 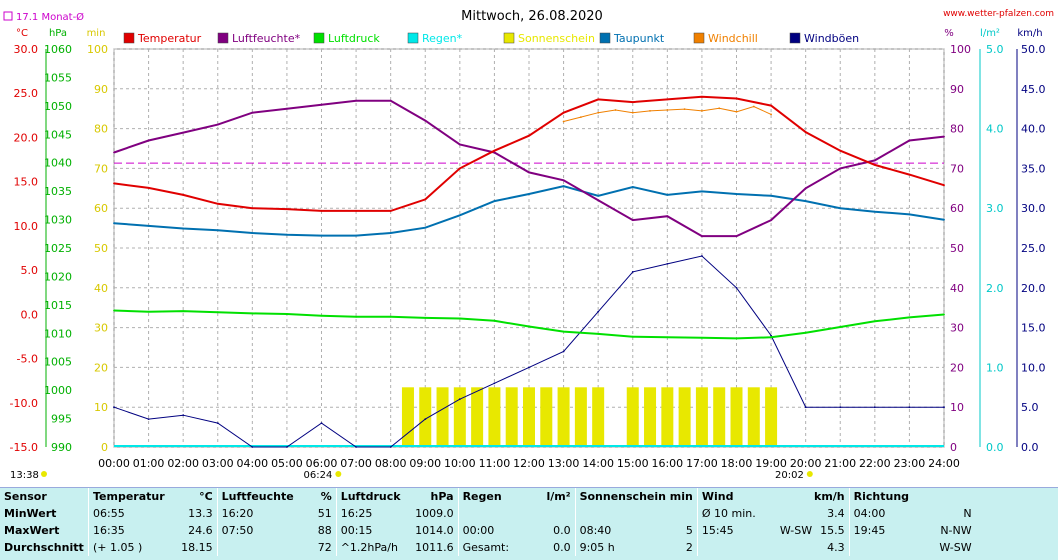 I want to click on dir-time: 04:00, so click(x=883, y=513).